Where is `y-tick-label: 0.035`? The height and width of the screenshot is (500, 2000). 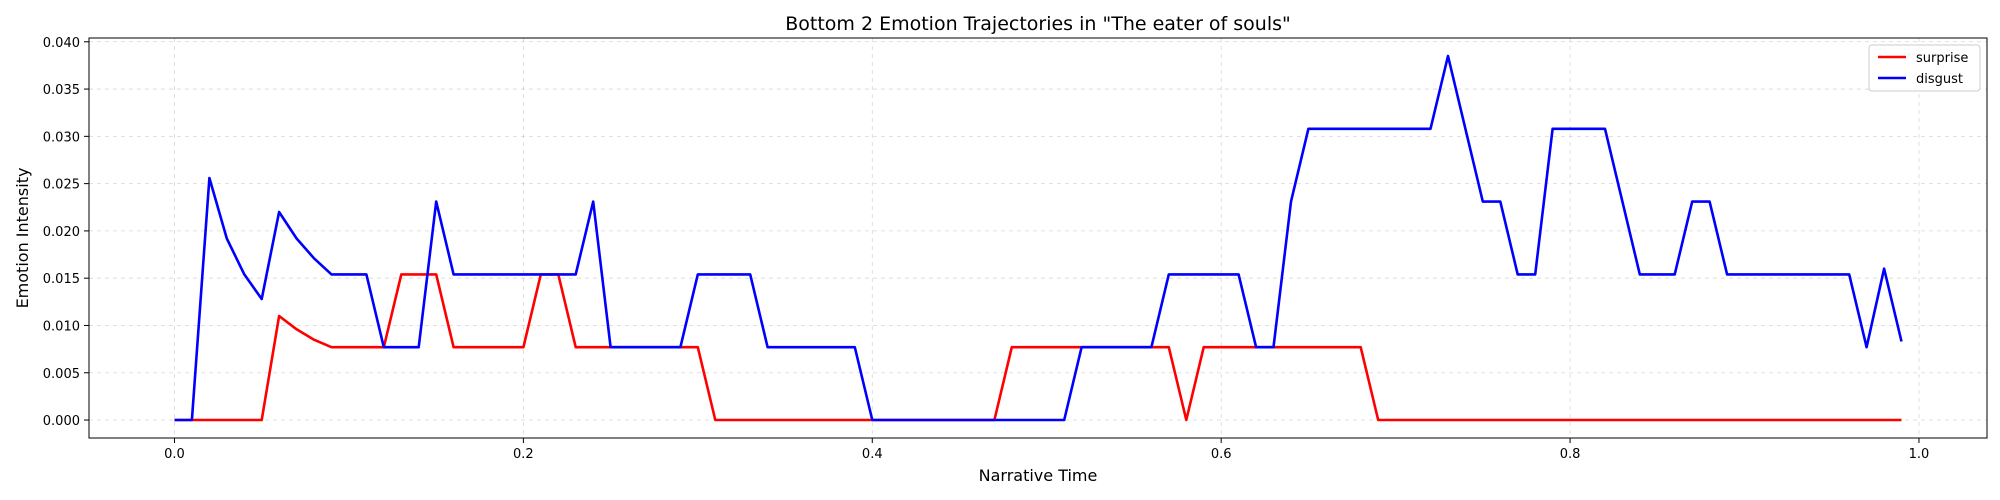
y-tick-label: 0.035 is located at coordinates (61, 90).